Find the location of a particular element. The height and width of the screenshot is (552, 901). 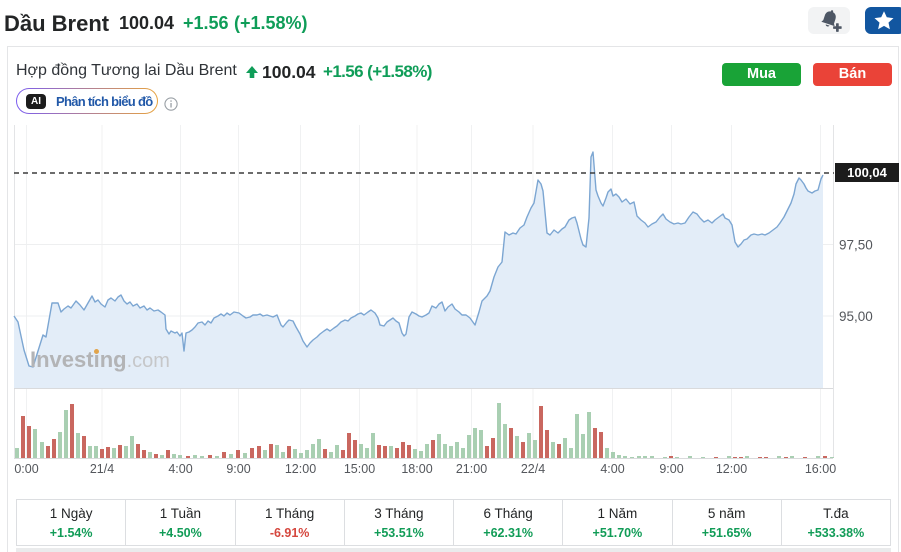

svg-text: 97,50 is located at coordinates (856, 245).